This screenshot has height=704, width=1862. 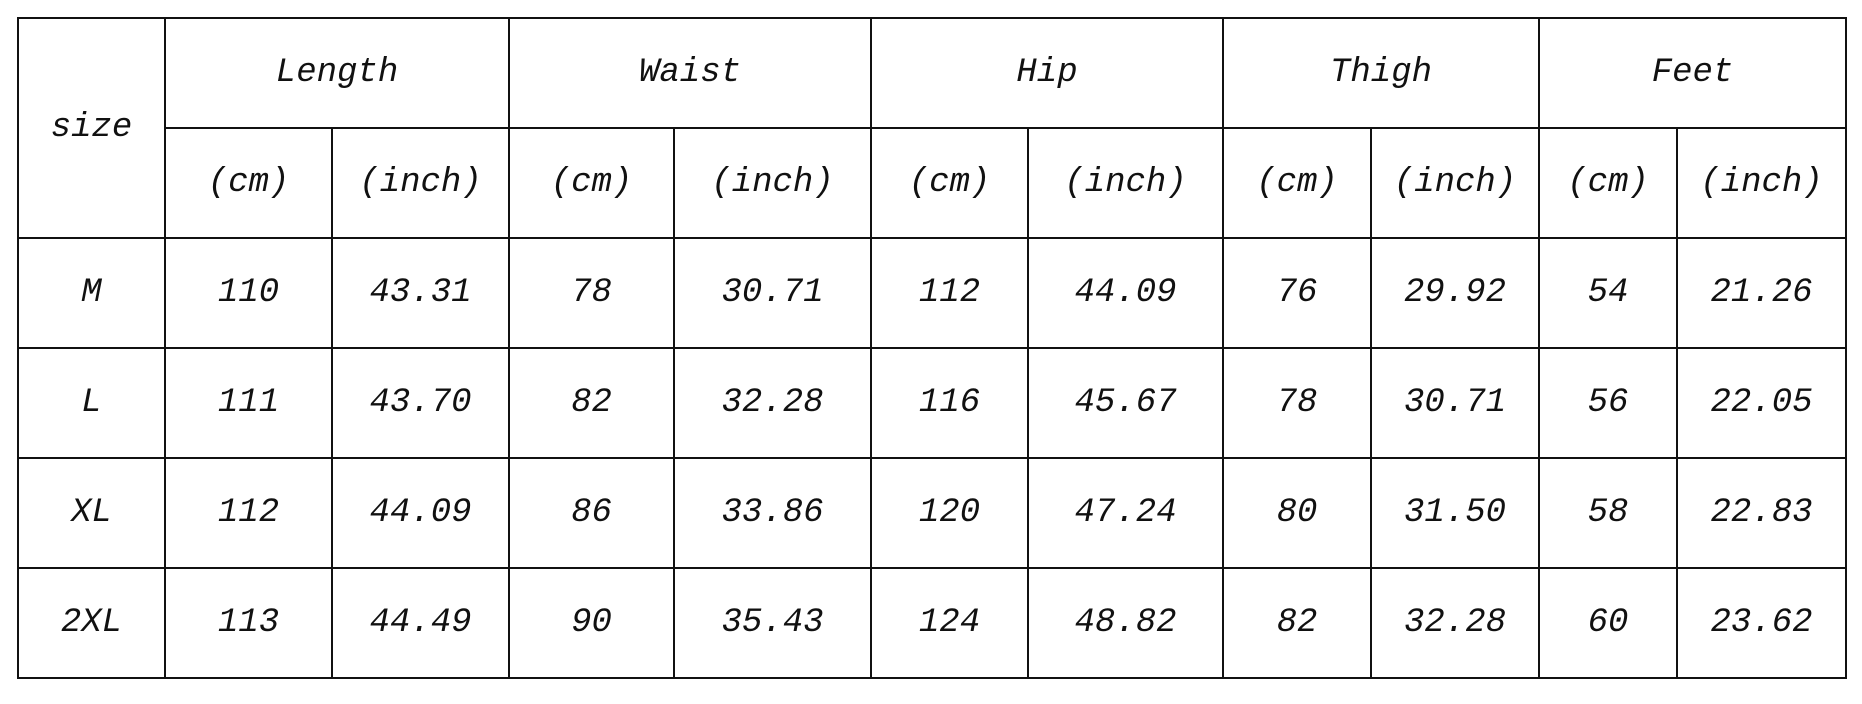 What do you see at coordinates (1693, 73) in the screenshot?
I see `group-header: Feet` at bounding box center [1693, 73].